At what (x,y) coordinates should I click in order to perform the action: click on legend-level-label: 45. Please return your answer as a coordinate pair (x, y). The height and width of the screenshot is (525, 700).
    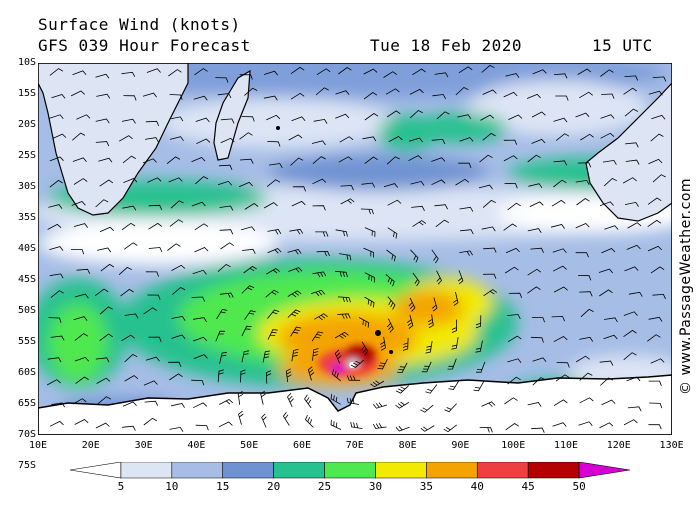
    Looking at the image, I should click on (528, 486).